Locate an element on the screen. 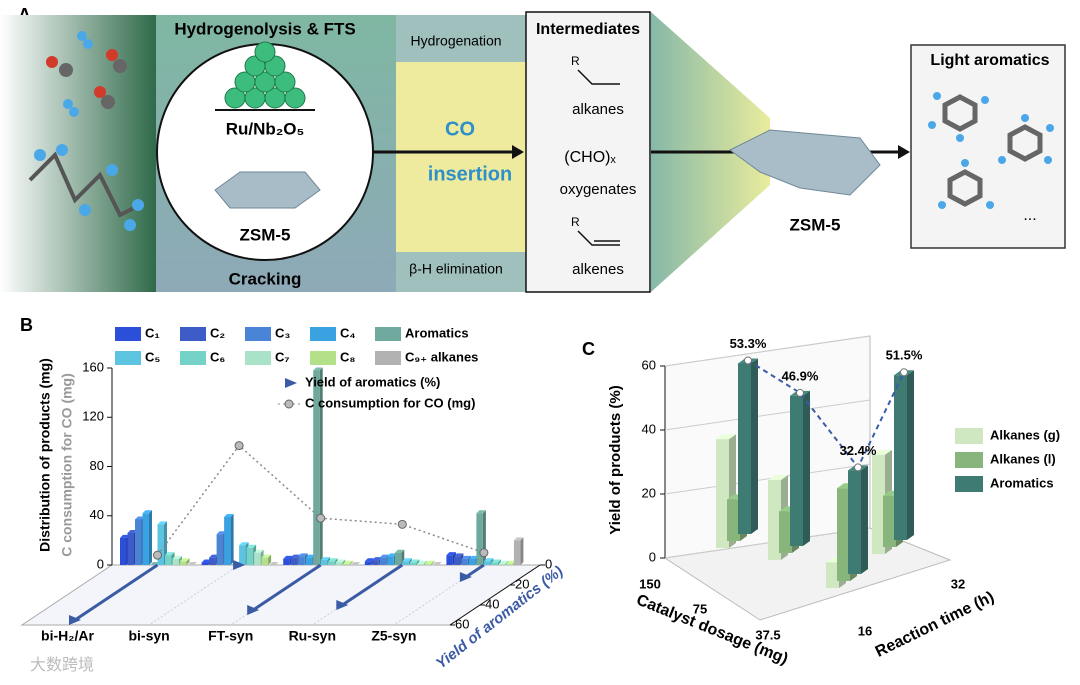  yield-marker is located at coordinates (342, 605).